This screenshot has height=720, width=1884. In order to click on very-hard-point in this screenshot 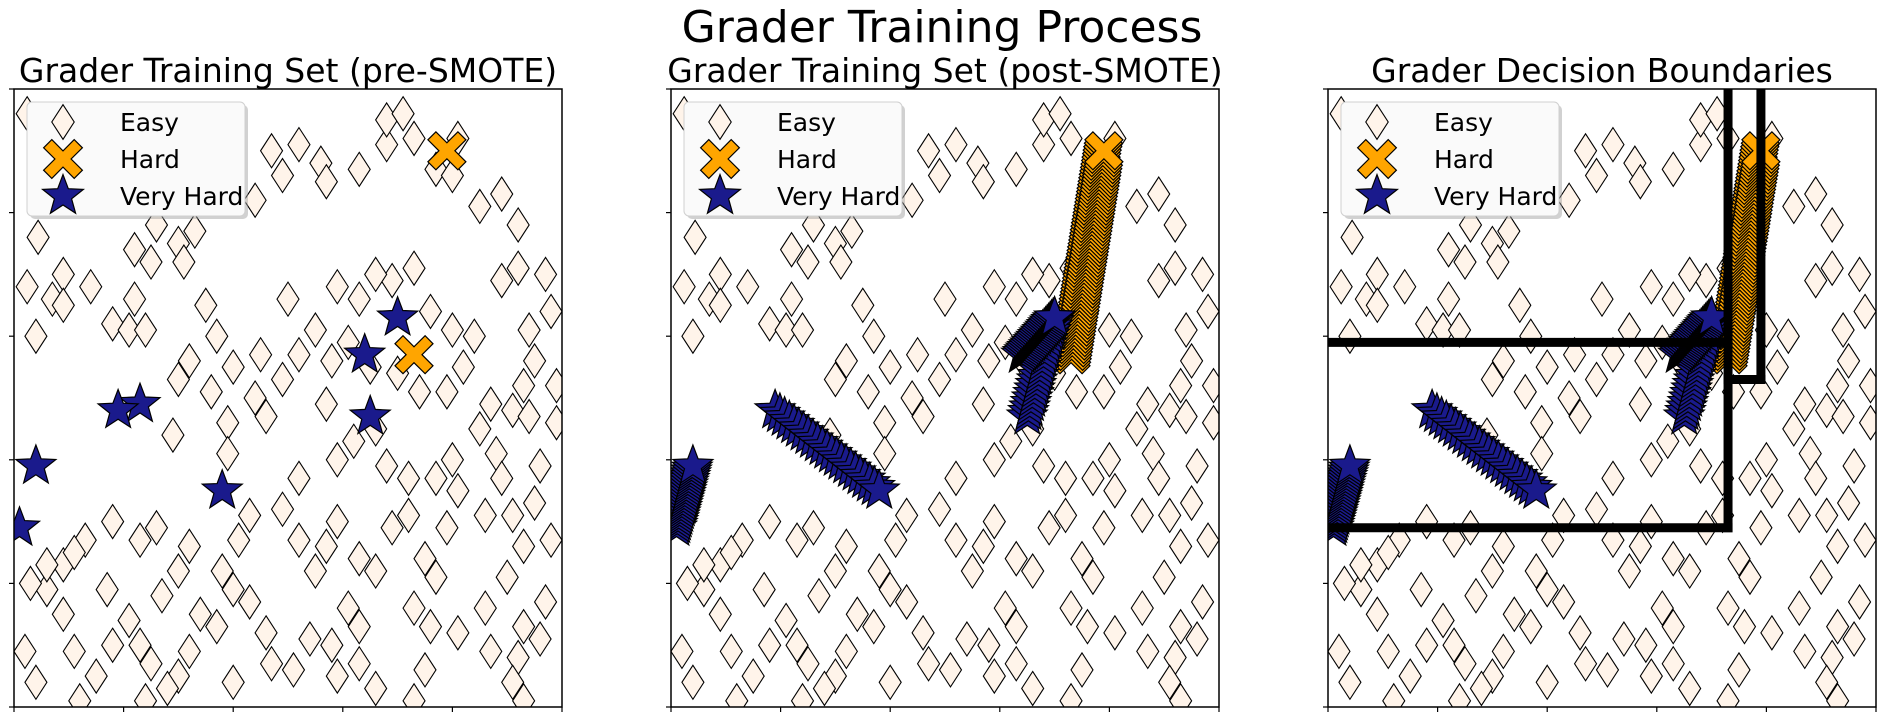, I will do `click(63, 193)`.